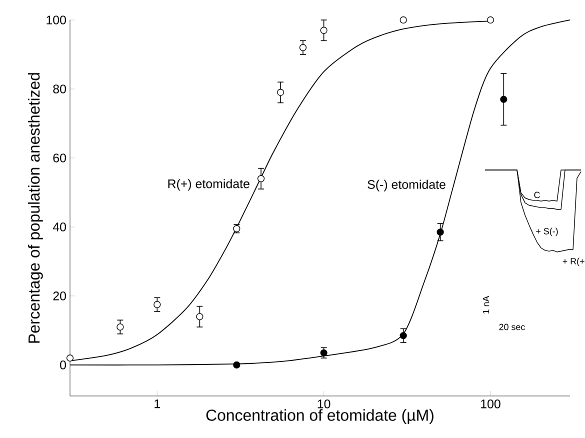 Image resolution: width=585 pixels, height=438 pixels. I want to click on annotation: 20 sec, so click(512, 327).